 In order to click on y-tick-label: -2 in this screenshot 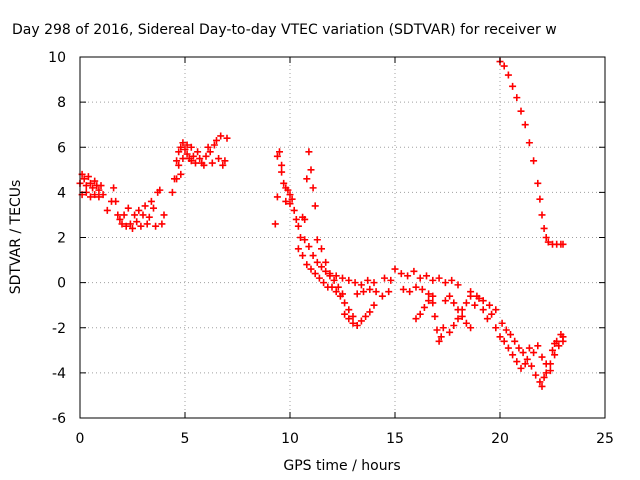, I will do `click(59, 329)`.